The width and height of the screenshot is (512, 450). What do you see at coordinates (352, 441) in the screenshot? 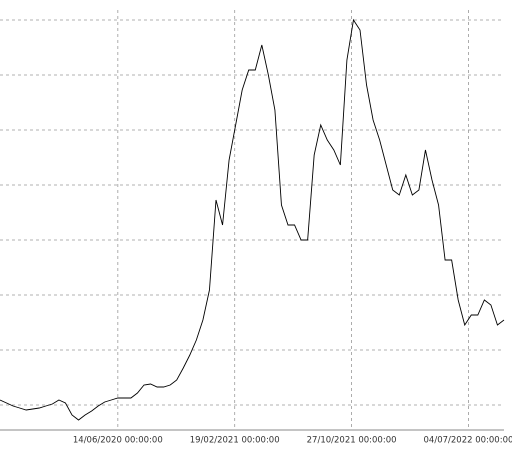
I see `x-tick-label: 27/10/2021 00:00:00` at bounding box center [352, 441].